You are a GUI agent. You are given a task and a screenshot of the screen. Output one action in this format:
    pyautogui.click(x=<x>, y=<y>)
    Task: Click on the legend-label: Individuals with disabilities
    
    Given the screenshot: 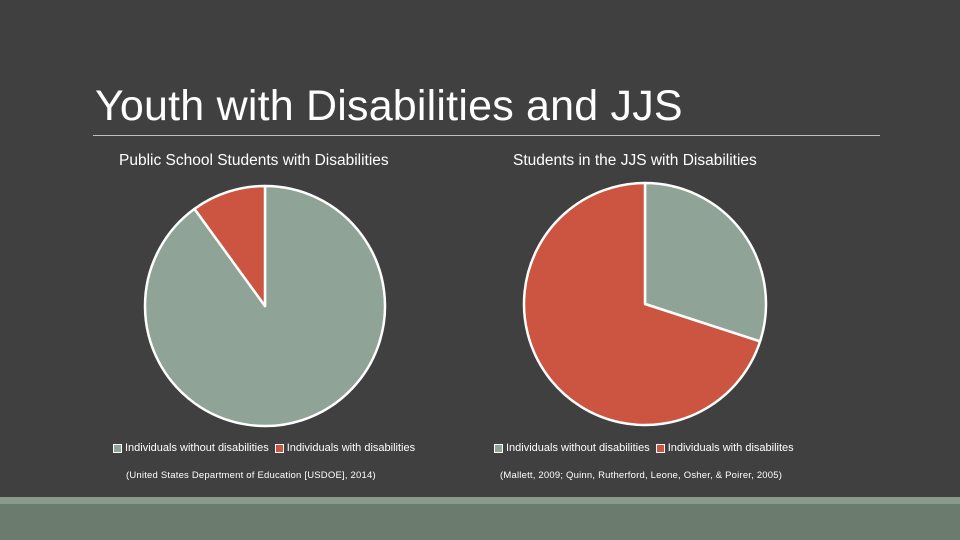 What is the action you would take?
    pyautogui.click(x=351, y=448)
    